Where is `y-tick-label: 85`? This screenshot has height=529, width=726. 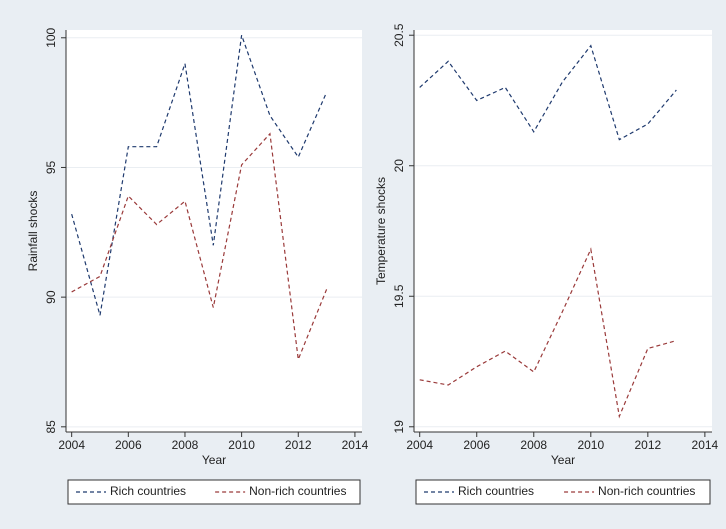
y-tick-label: 85 is located at coordinates (51, 427).